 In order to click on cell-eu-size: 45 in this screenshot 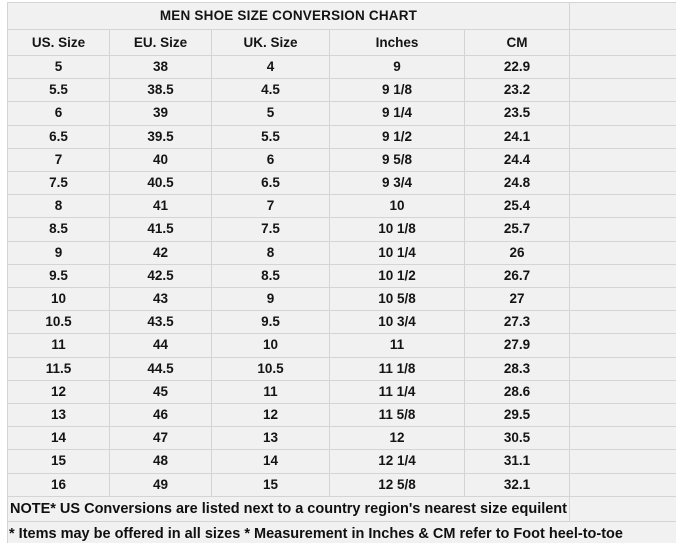, I will do `click(160, 392)`.